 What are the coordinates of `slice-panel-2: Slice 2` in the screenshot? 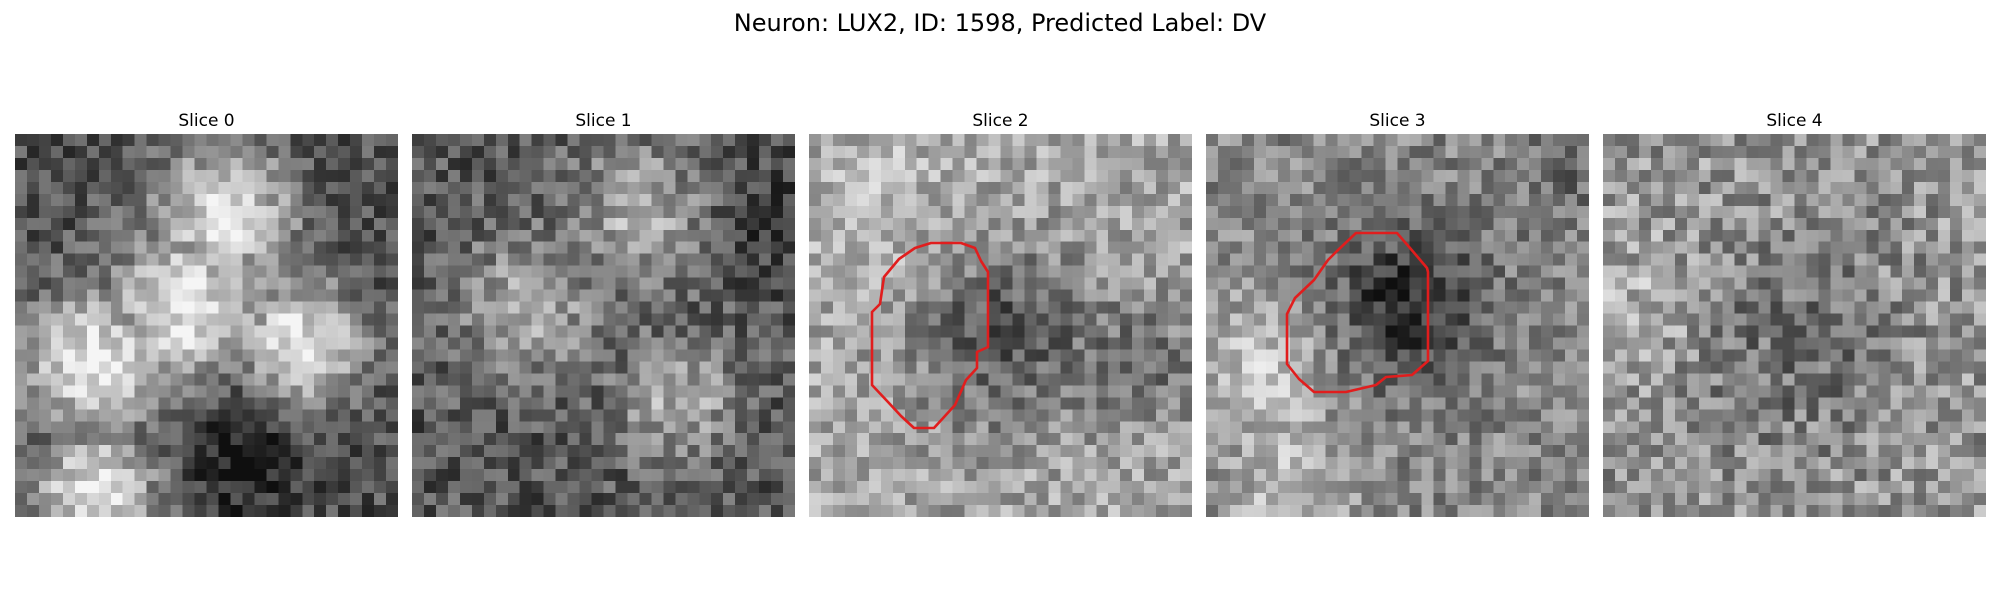 It's located at (1000, 315).